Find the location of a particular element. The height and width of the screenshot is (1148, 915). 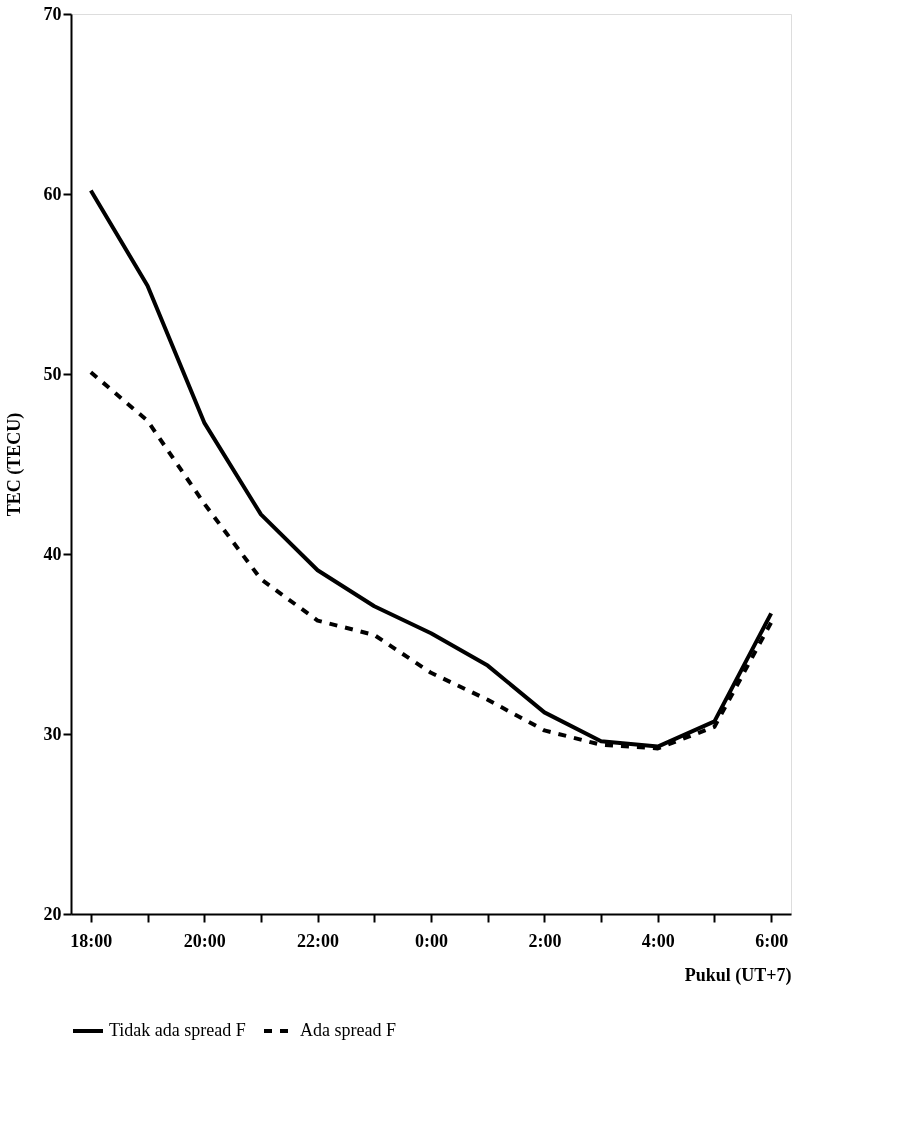

y-tick-label: 60 is located at coordinates (52, 193).